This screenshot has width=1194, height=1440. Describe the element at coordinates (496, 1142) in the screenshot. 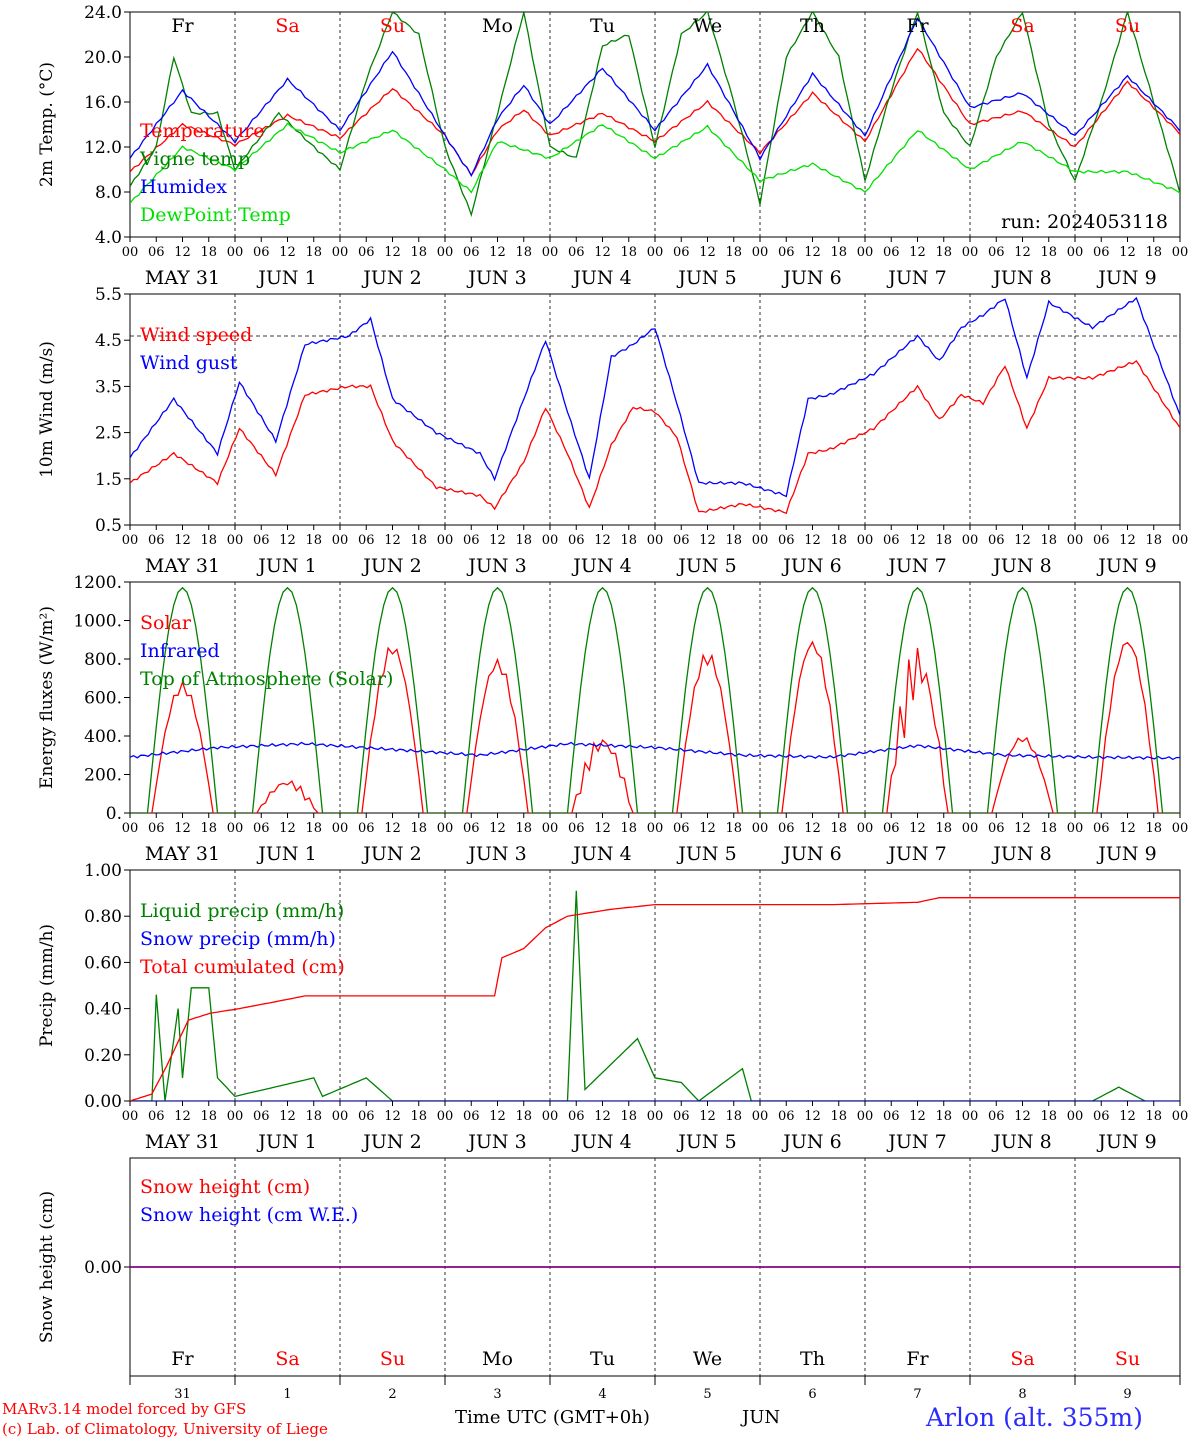

I see `date-label: JUN 3` at that location.